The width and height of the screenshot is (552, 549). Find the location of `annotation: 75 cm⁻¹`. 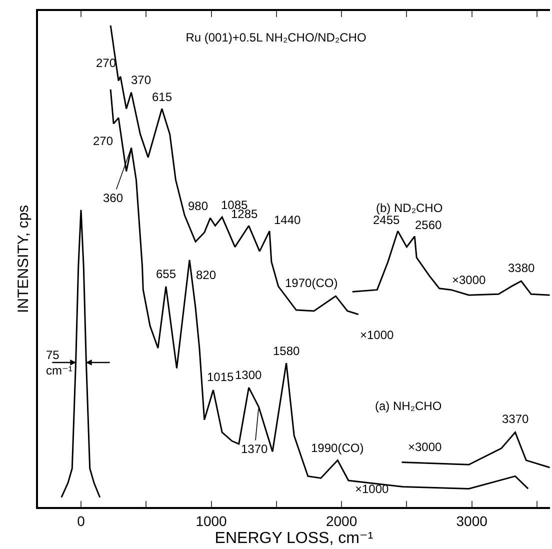

annotation: 75 cm⁻¹ is located at coordinates (59, 363).